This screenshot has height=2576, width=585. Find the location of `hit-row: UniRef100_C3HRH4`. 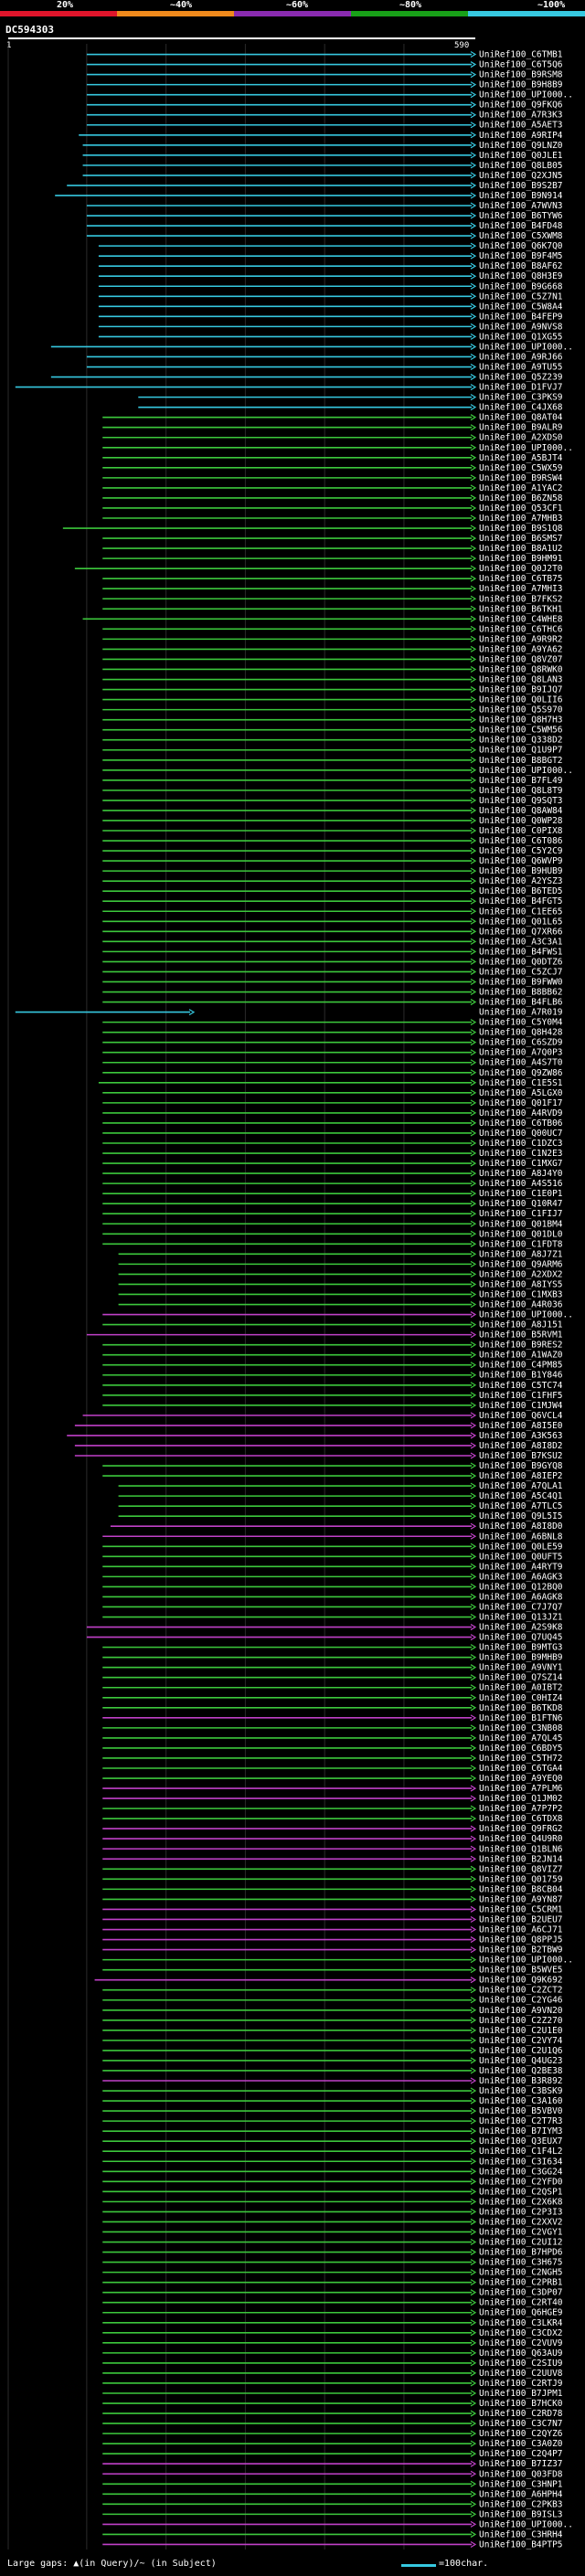

hit-row: UniRef100_C3HRH4 is located at coordinates (332, 2534).